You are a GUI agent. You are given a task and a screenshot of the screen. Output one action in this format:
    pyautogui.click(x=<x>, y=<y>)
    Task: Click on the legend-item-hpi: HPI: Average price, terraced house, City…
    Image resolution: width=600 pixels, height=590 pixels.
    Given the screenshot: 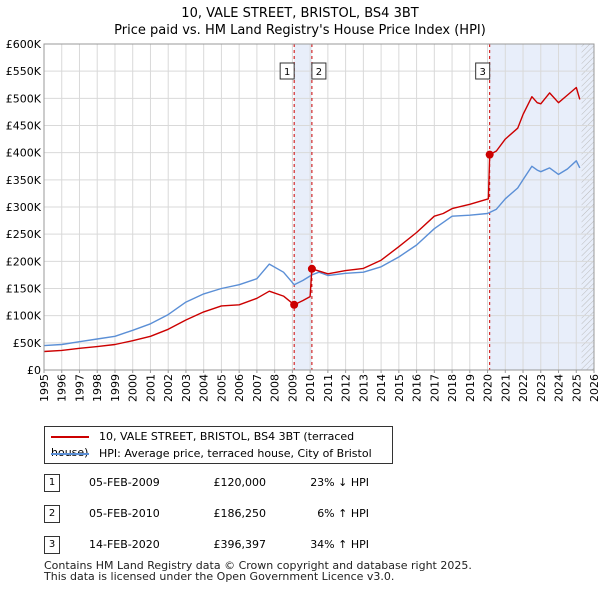 What is the action you would take?
    pyautogui.click(x=211, y=454)
    